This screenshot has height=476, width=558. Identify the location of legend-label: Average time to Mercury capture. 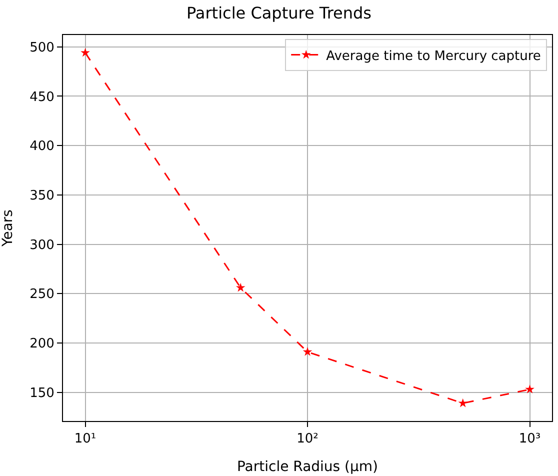
(433, 56).